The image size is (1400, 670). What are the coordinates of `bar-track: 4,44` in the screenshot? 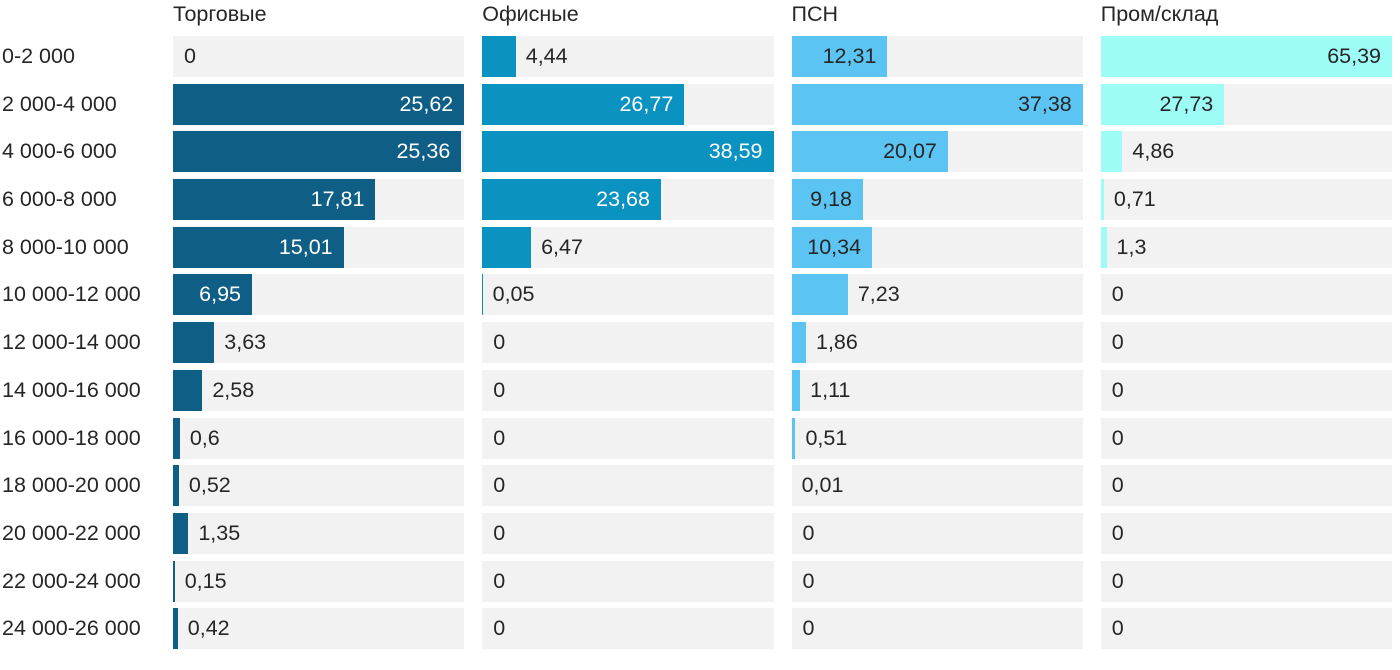 It's located at (628, 56).